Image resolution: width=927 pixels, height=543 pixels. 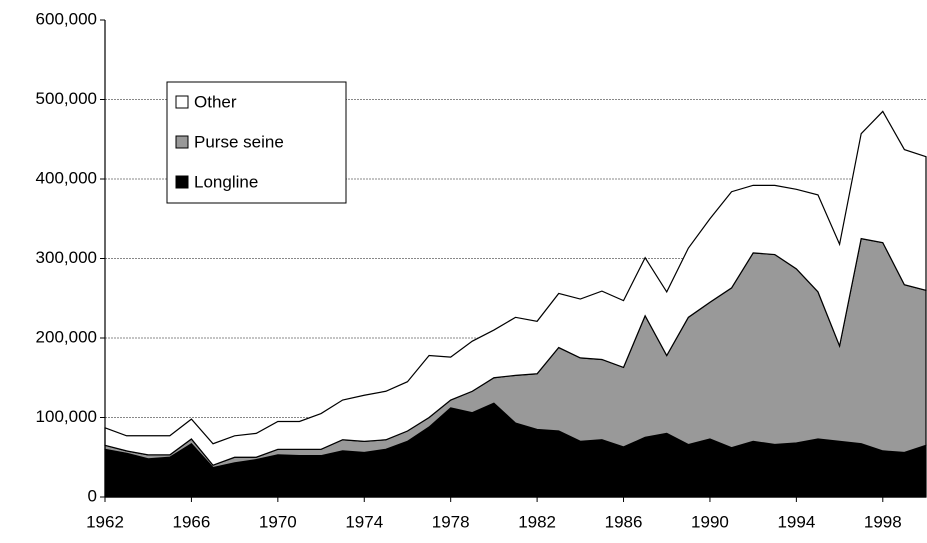 What do you see at coordinates (66, 177) in the screenshot?
I see `y-tick-label: 400,000` at bounding box center [66, 177].